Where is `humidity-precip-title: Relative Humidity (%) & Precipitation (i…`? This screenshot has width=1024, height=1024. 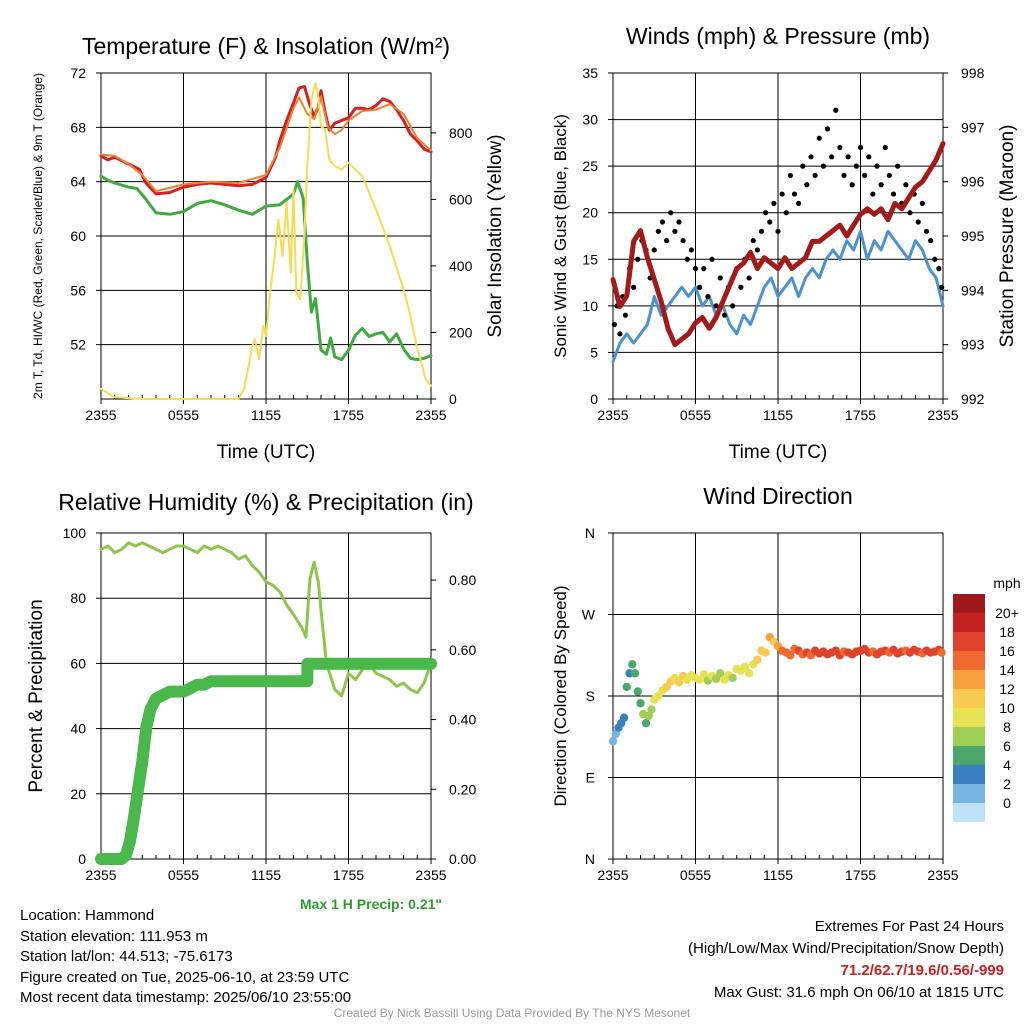 humidity-precip-title: Relative Humidity (%) & Precipitation (i… is located at coordinates (265, 502).